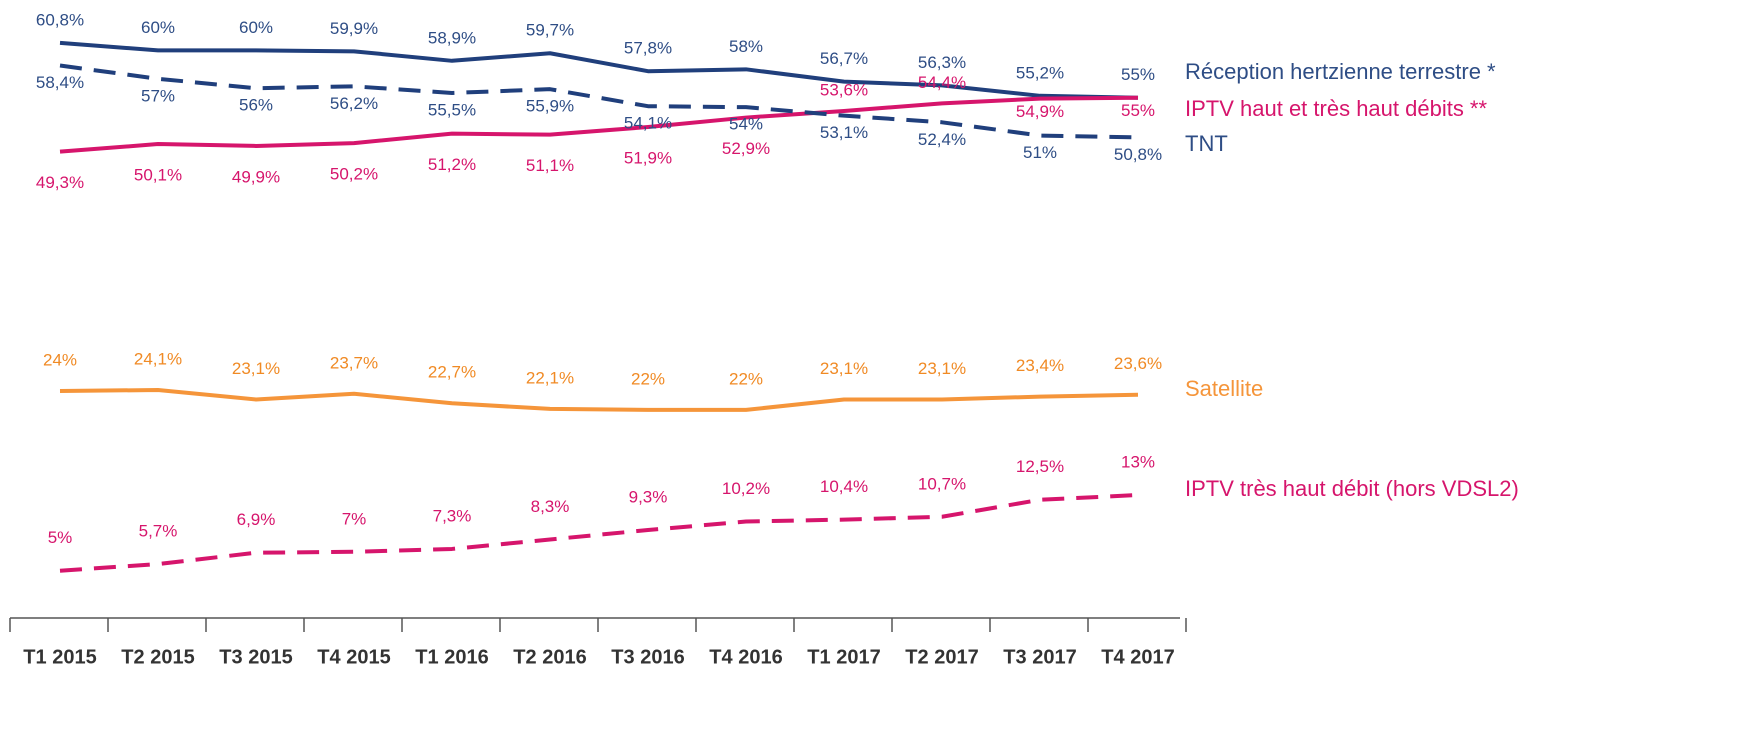  What do you see at coordinates (648, 123) in the screenshot?
I see `data-label: 54,1%` at bounding box center [648, 123].